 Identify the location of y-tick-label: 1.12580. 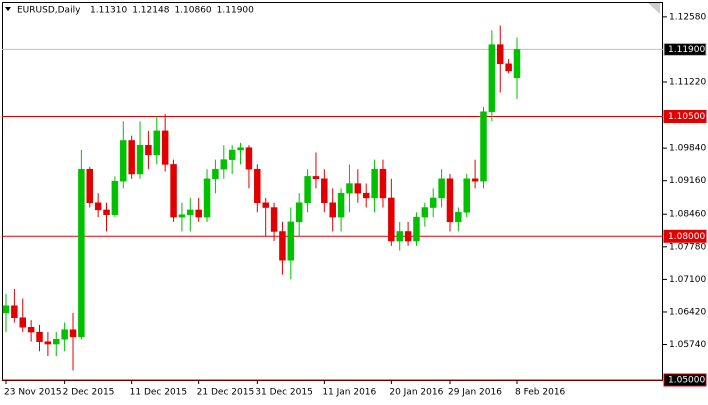
(687, 17).